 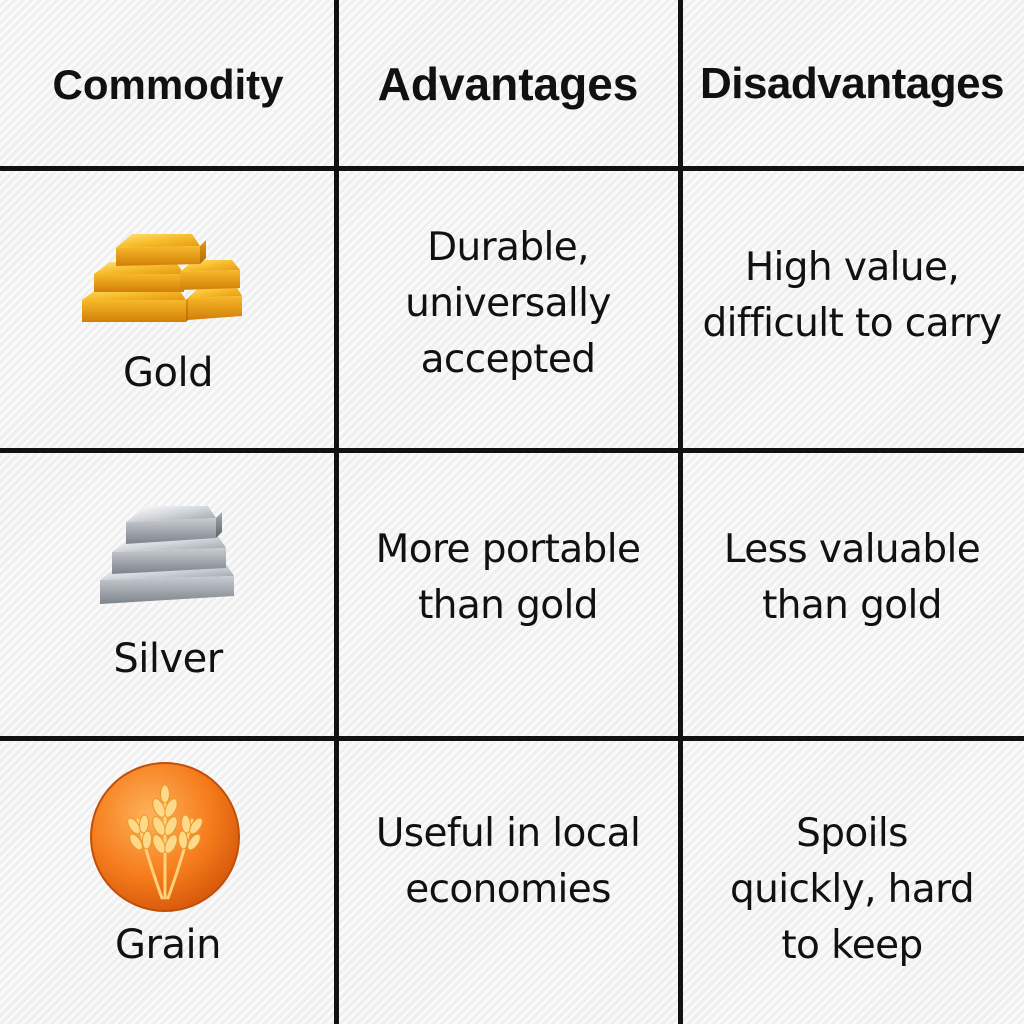 What do you see at coordinates (508, 833) in the screenshot?
I see `advantages-grain-line: Useful in local` at bounding box center [508, 833].